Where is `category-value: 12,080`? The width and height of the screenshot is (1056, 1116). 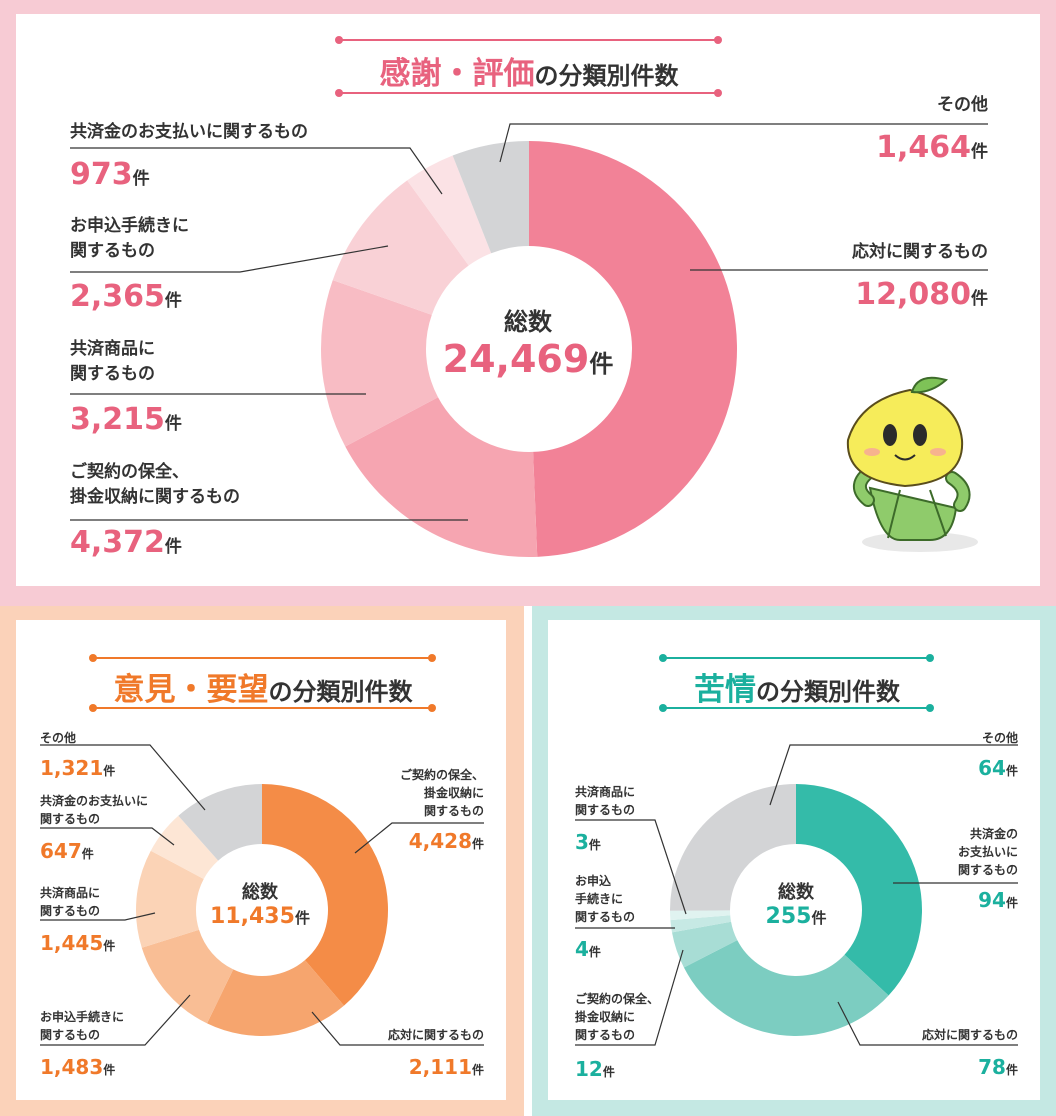 category-value: 12,080 is located at coordinates (913, 294).